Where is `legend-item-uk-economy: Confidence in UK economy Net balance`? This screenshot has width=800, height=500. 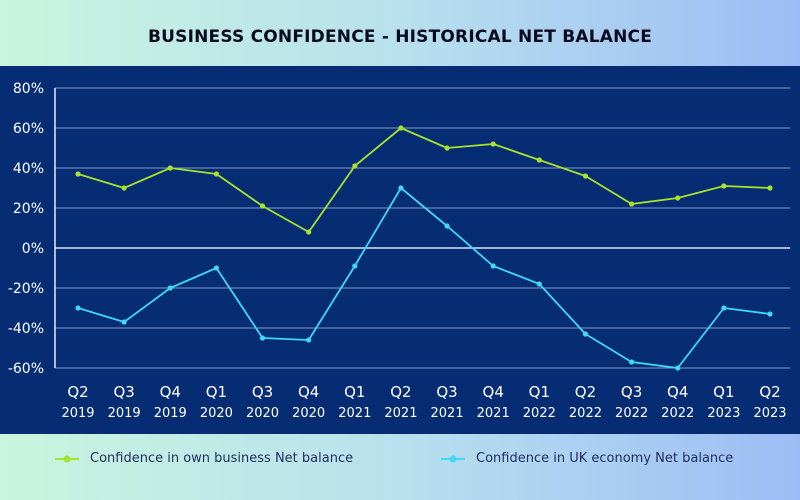 legend-item-uk-economy: Confidence in UK economy Net balance is located at coordinates (586, 458).